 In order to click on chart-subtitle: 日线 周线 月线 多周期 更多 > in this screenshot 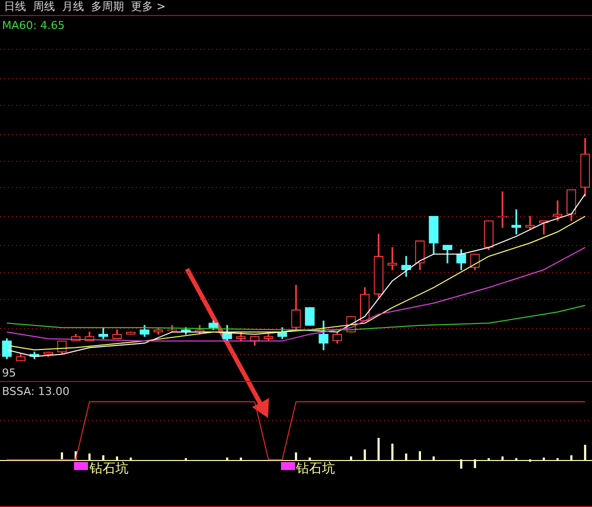, I will do `click(296, 8)`.